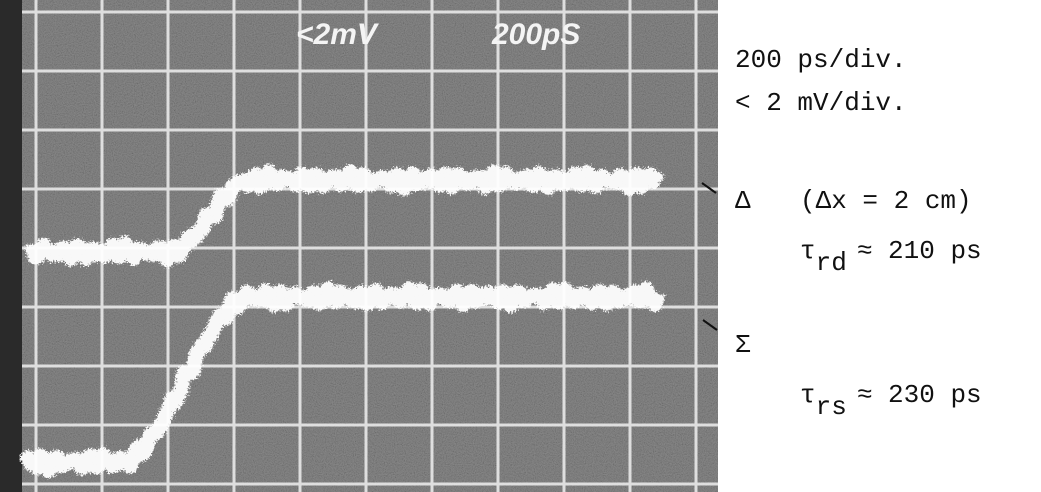 The image size is (1041, 492). What do you see at coordinates (886, 201) in the screenshot?
I see `delta-note: (Δx = 2 cm)` at bounding box center [886, 201].